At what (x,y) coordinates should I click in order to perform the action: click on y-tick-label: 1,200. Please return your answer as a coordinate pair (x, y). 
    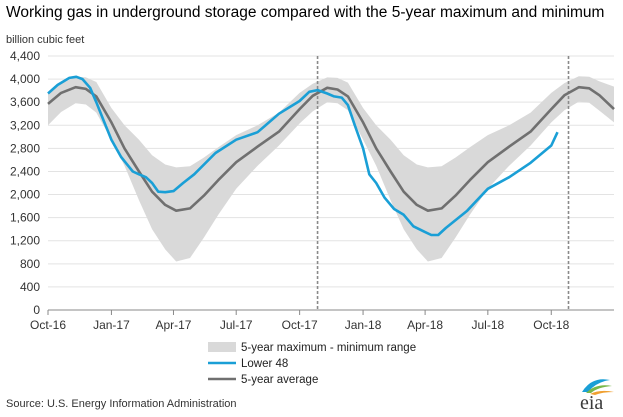
    Looking at the image, I should click on (25, 241).